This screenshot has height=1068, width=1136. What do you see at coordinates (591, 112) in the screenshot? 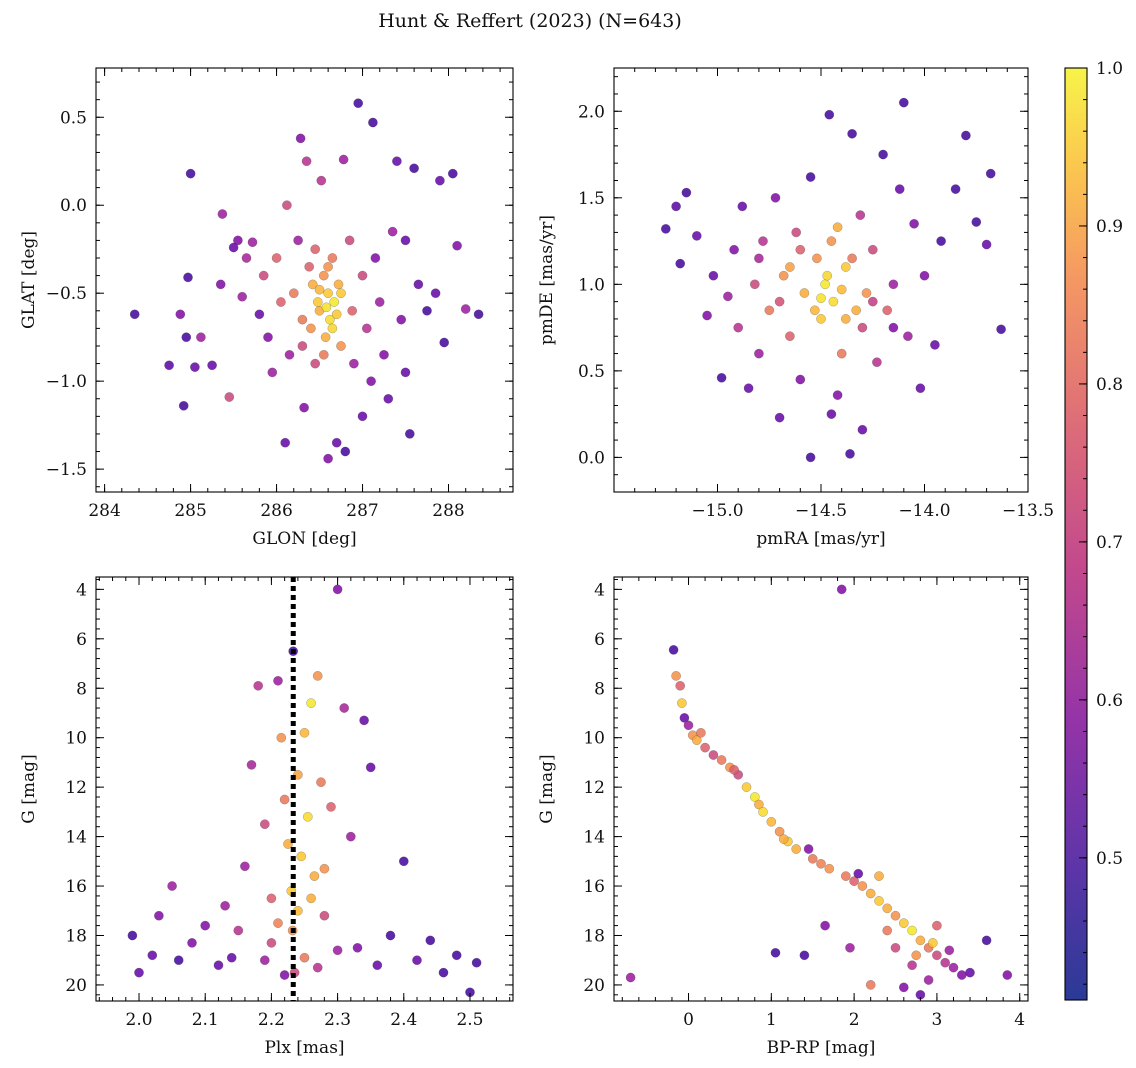
I see `y-tick-label: 2.0` at bounding box center [591, 112].